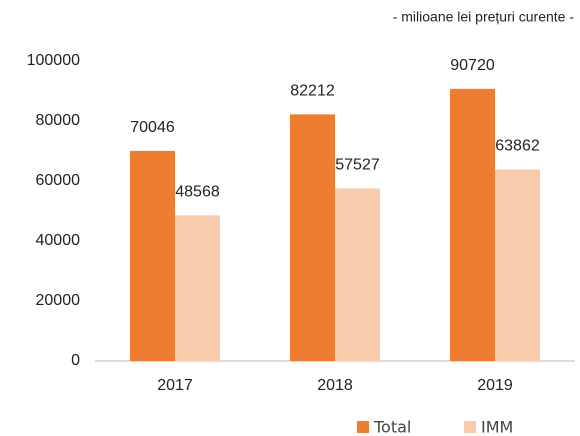 This screenshot has height=436, width=580. Describe the element at coordinates (58, 180) in the screenshot. I see `y-tick-label: 60000` at that location.